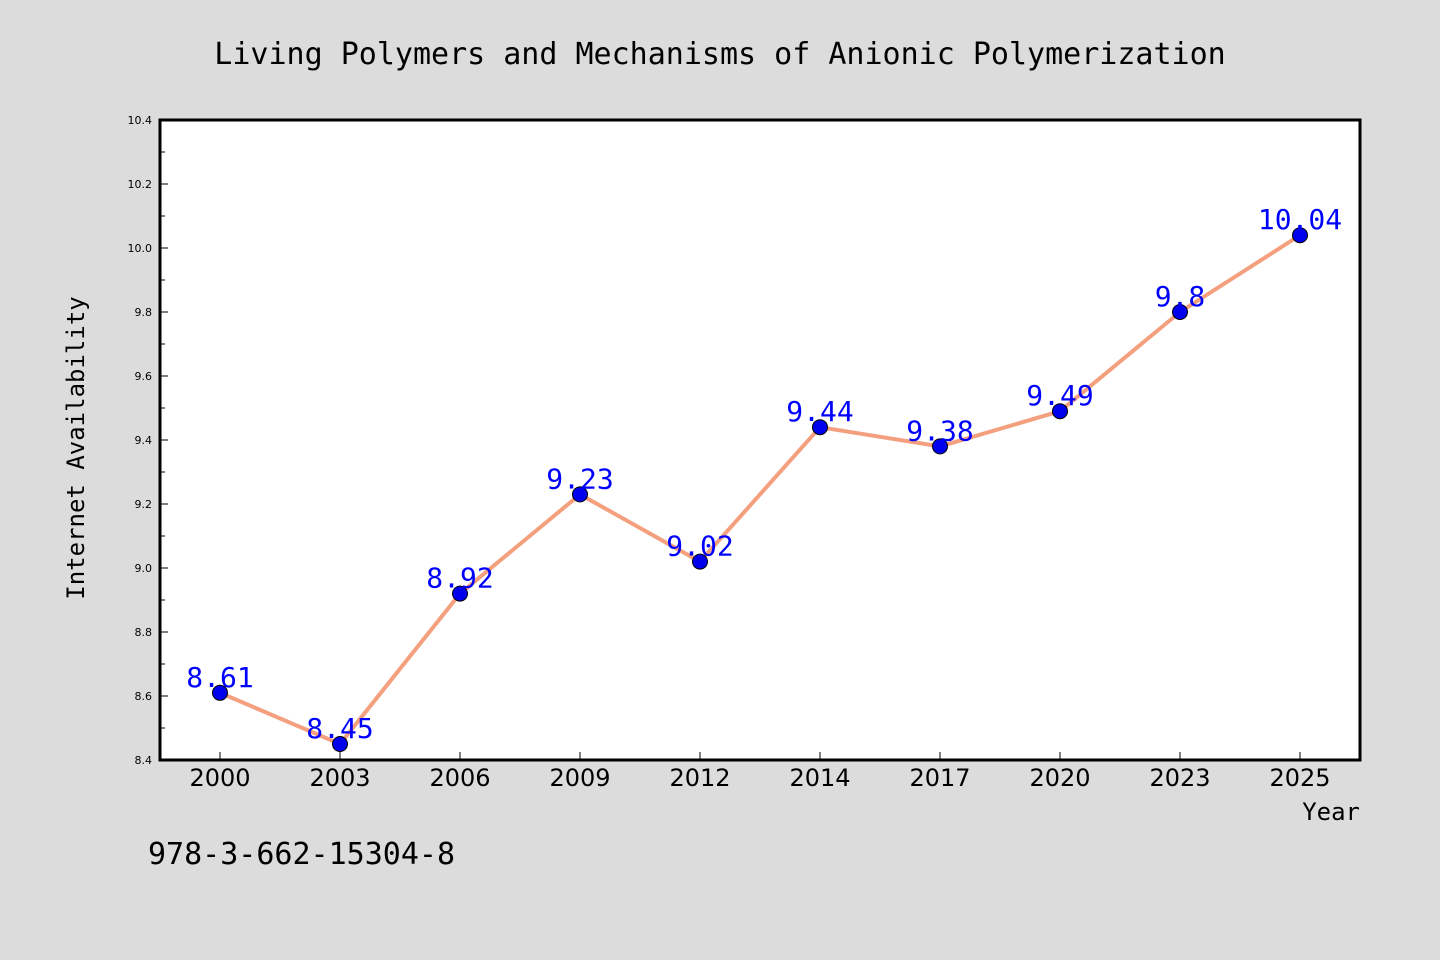 This screenshot has height=960, width=1440. Describe the element at coordinates (144, 760) in the screenshot. I see `y-tick-label: 8.4` at that location.